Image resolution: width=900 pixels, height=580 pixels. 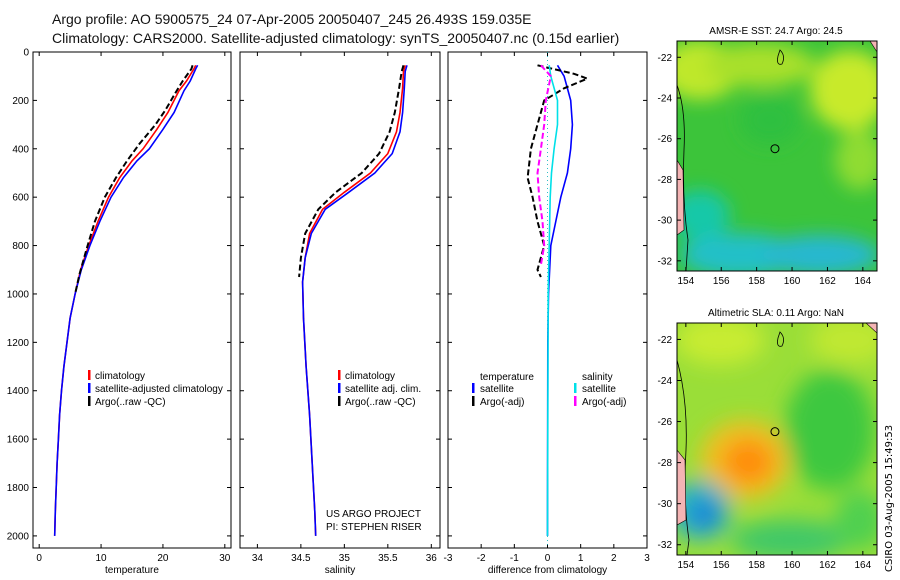 I want to click on salinity-xtick-label: 34.5, so click(x=301, y=558).